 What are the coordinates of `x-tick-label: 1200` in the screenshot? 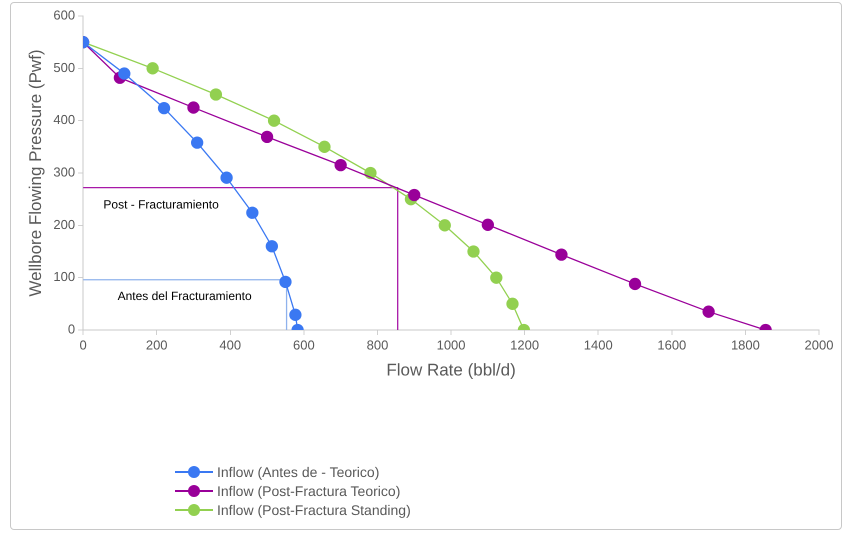 It's located at (525, 344).